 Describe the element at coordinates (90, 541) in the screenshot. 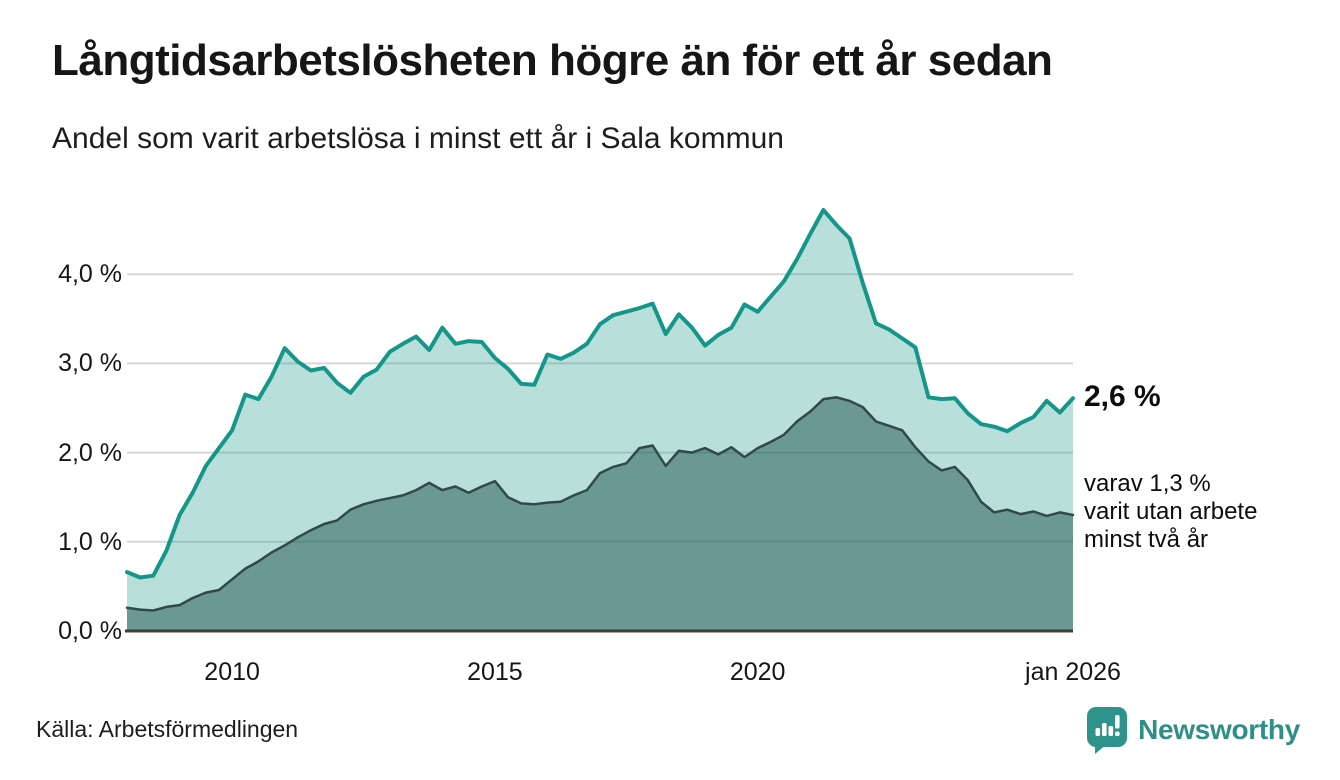

I see `y-axis-label-1: 1,0 %` at that location.